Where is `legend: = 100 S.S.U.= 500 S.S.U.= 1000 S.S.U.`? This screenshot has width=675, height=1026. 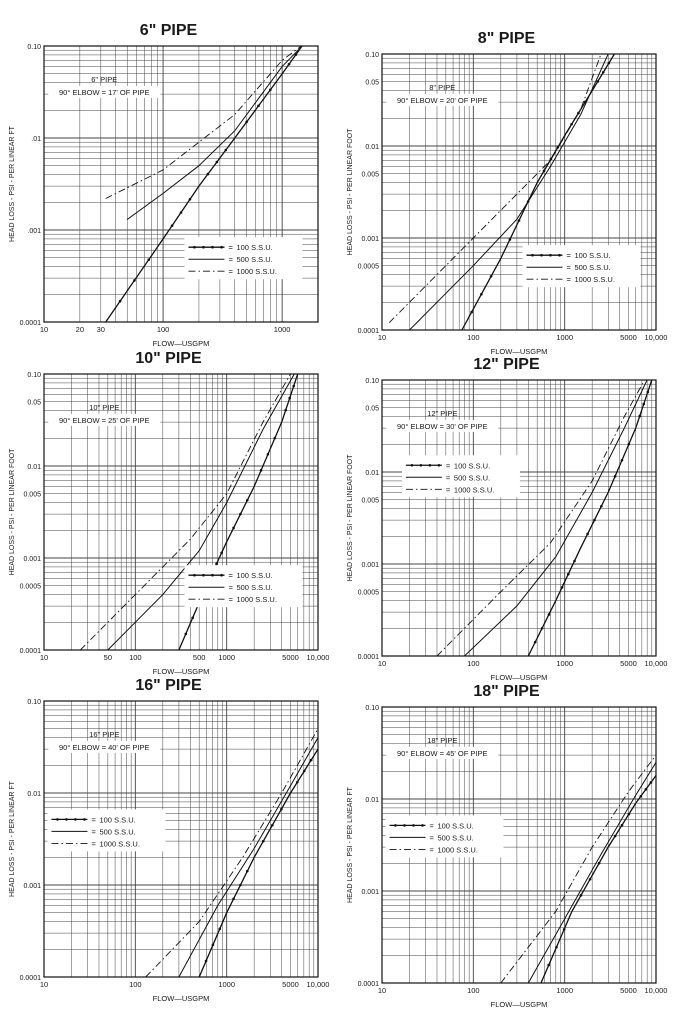
legend: = 100 S.S.U.= 500 S.S.U.= 1000 S.S.U. is located at coordinates (581, 266).